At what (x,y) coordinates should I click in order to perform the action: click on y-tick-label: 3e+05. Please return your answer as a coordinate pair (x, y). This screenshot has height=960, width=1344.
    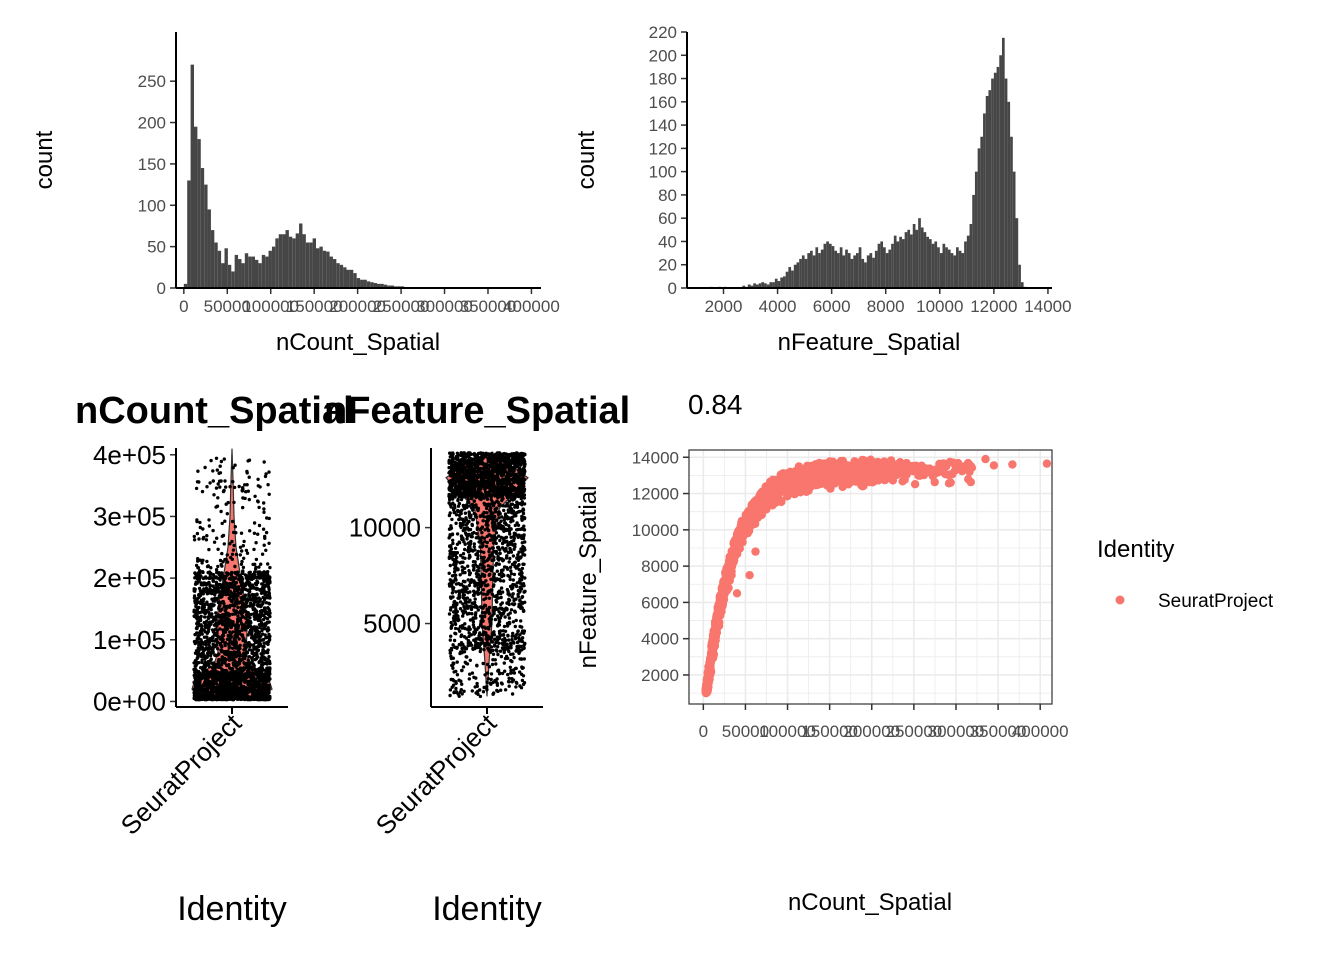
    Looking at the image, I should click on (129, 516).